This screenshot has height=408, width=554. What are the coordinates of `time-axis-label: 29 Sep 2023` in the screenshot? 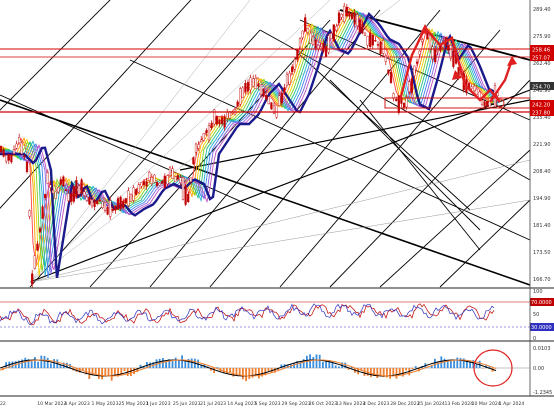 It's located at (296, 404).